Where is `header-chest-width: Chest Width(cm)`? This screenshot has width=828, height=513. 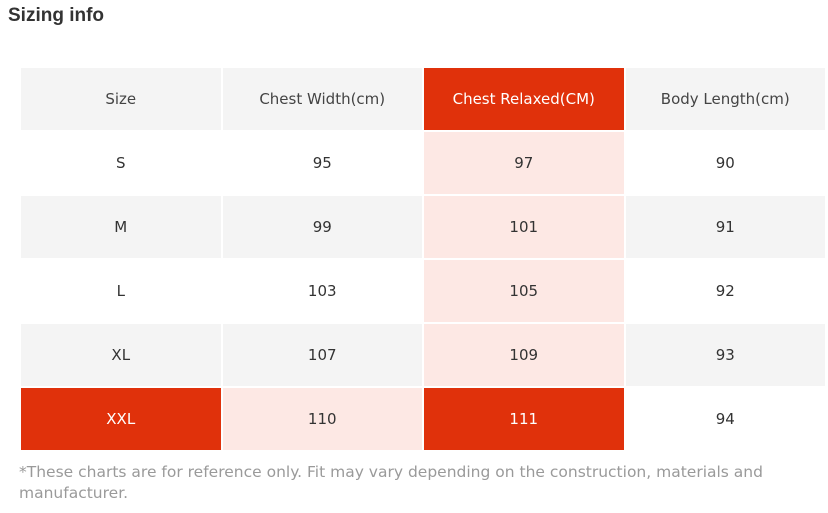 header-chest-width: Chest Width(cm) is located at coordinates (322, 99).